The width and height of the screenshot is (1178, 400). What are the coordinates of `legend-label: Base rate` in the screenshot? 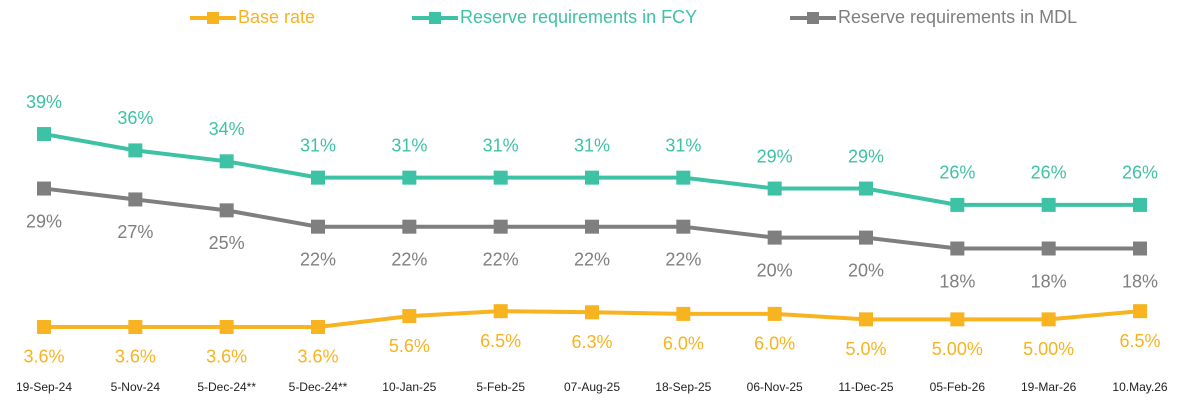 It's located at (276, 17).